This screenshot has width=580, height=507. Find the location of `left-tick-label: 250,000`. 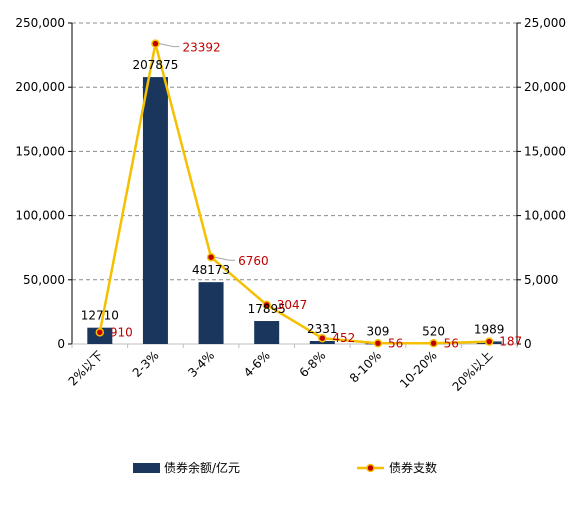

left-tick-label: 250,000 is located at coordinates (40, 23).